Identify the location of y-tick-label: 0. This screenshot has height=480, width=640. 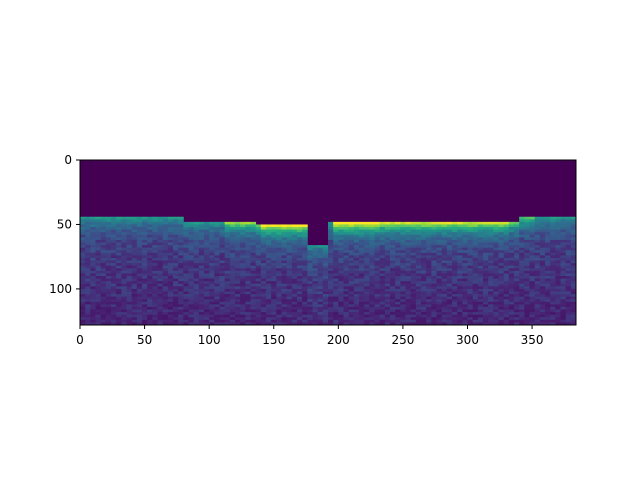
(68, 160).